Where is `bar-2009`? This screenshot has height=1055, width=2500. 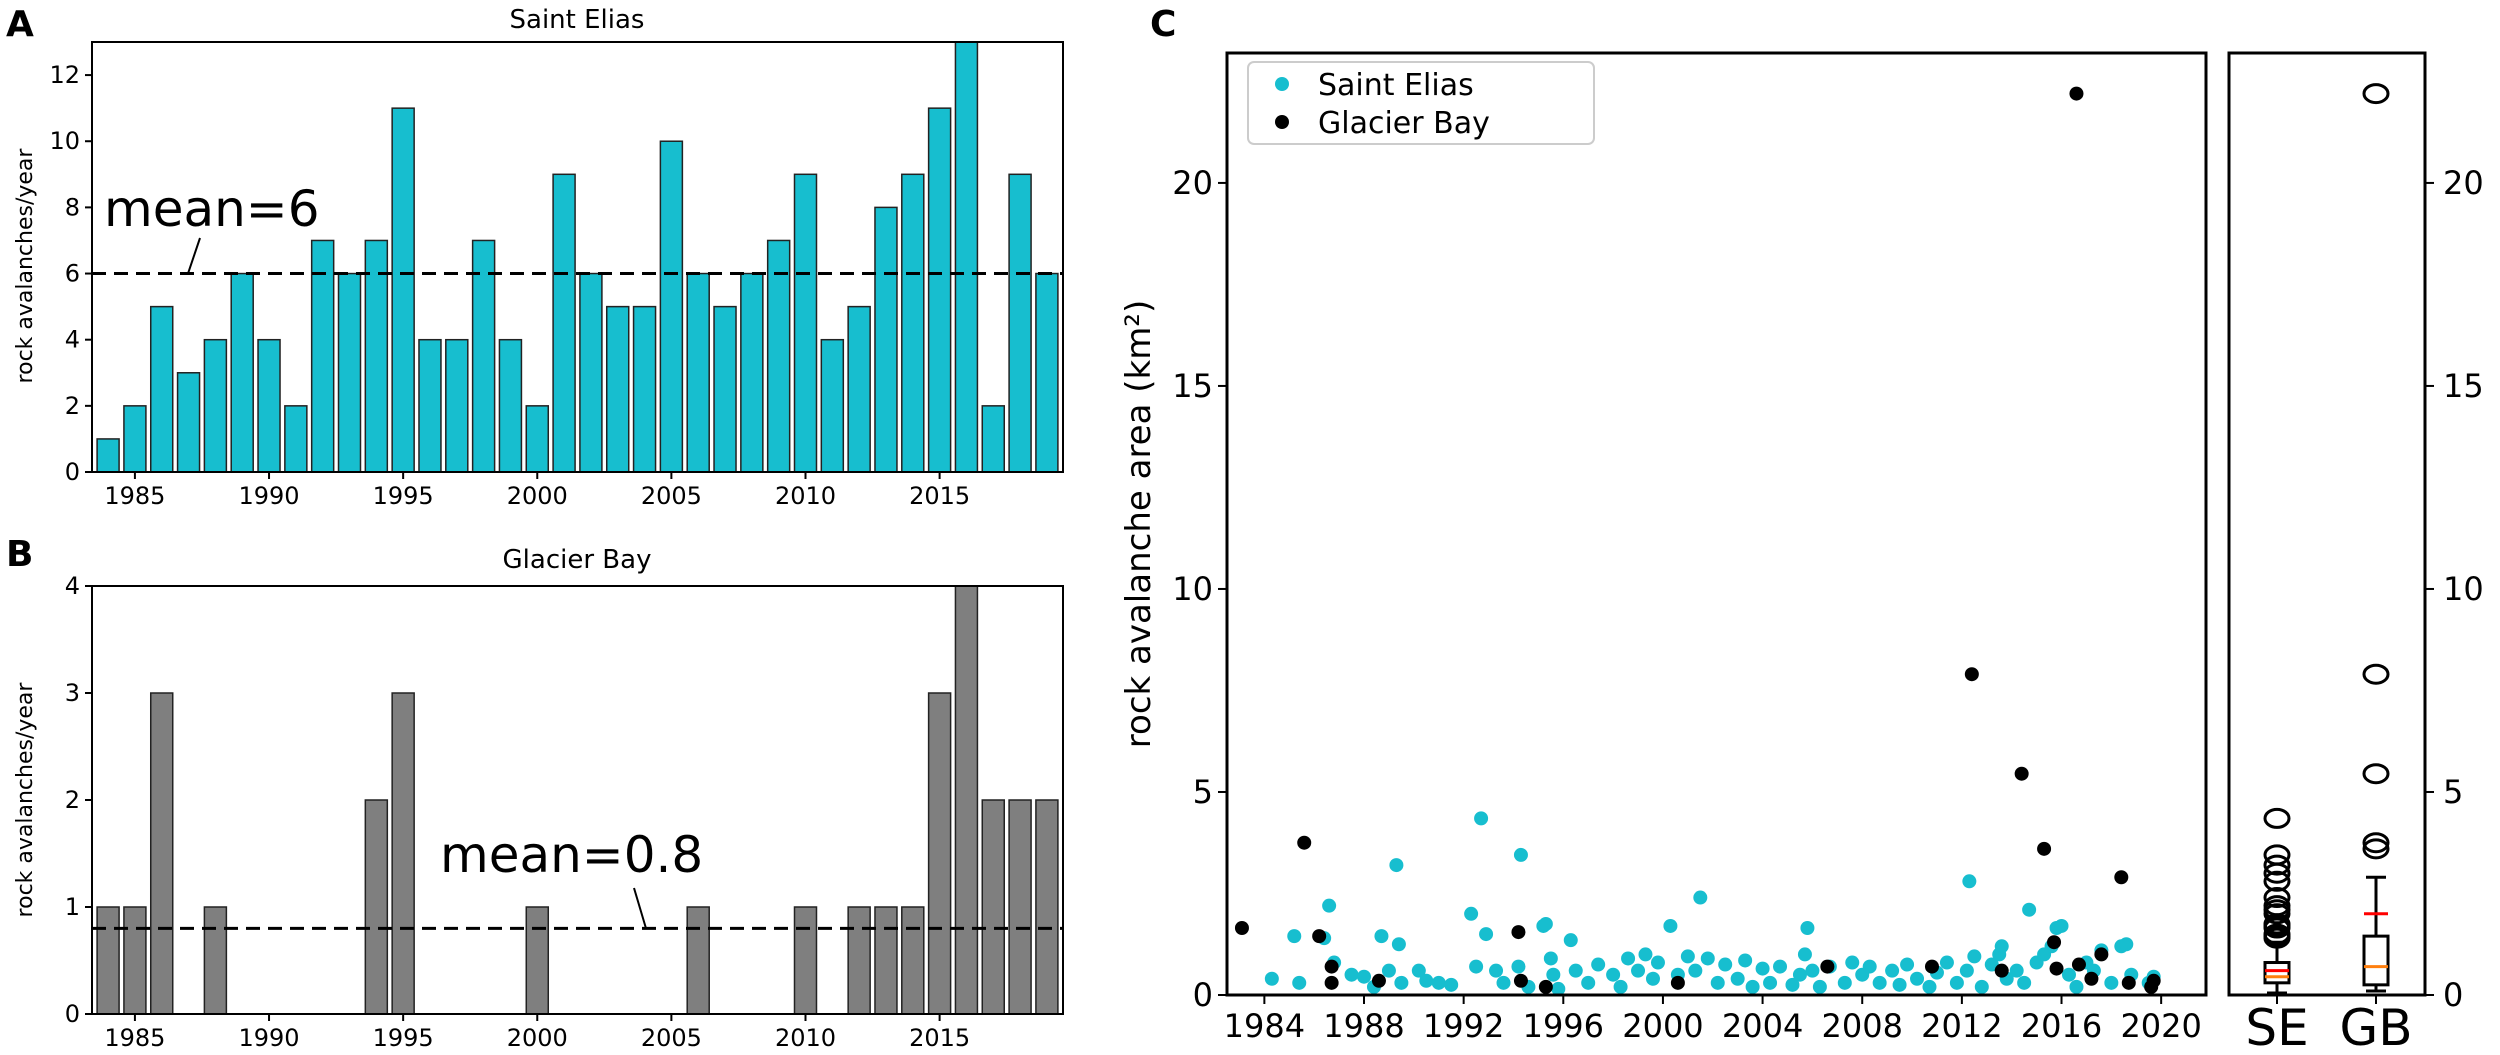
bar-2009 is located at coordinates (778, 356).